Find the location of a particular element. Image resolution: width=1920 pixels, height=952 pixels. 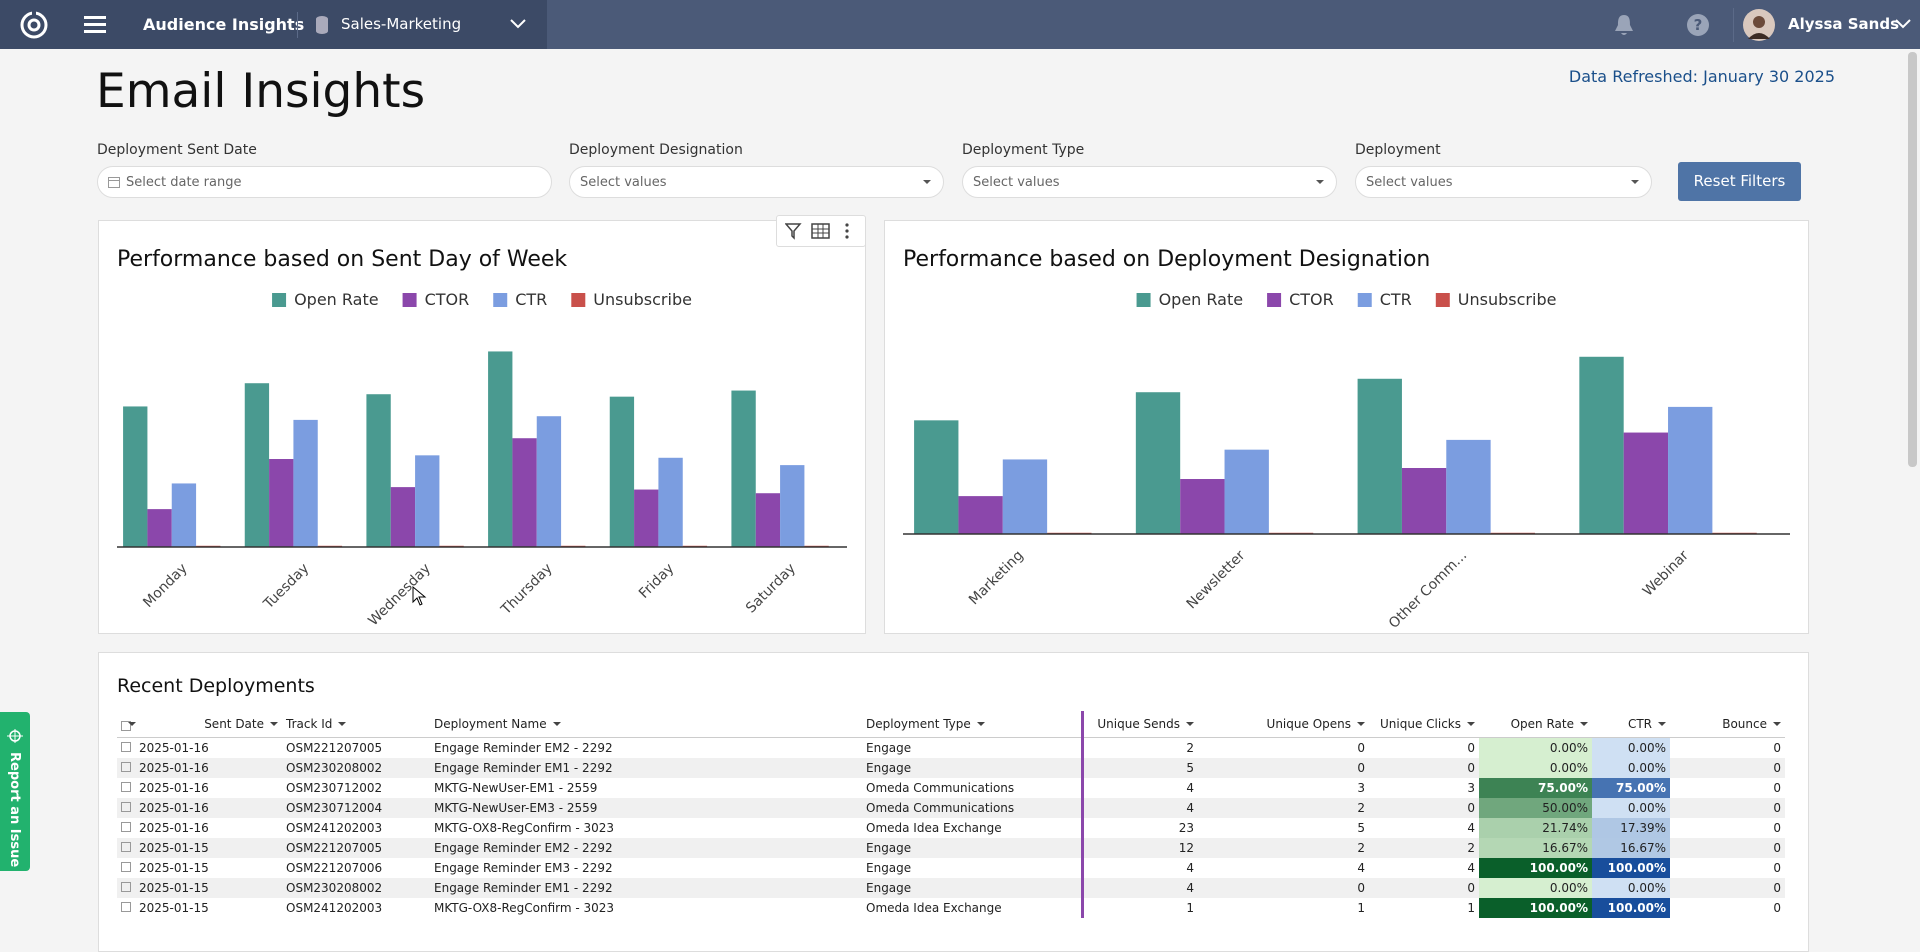

table-cell: 21.74% is located at coordinates (1535, 828).